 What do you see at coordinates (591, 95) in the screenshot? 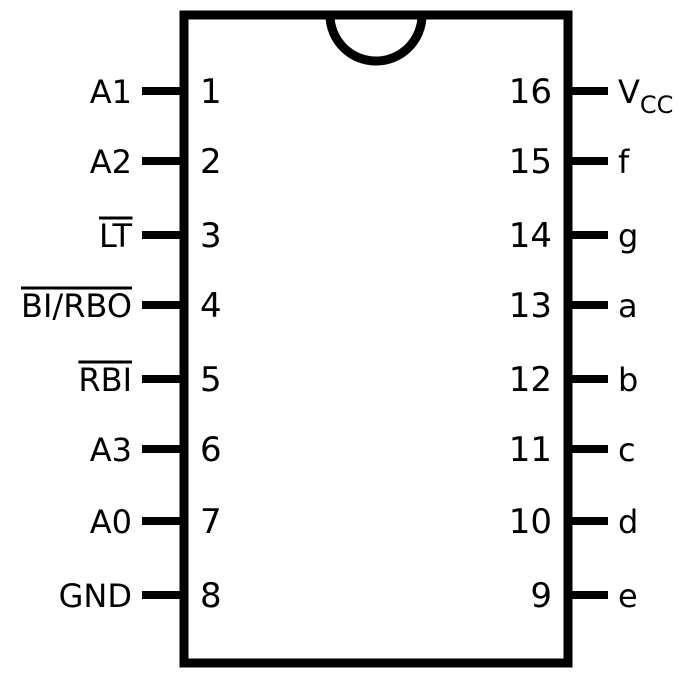
I see `pin-16: 16 VCC` at bounding box center [591, 95].